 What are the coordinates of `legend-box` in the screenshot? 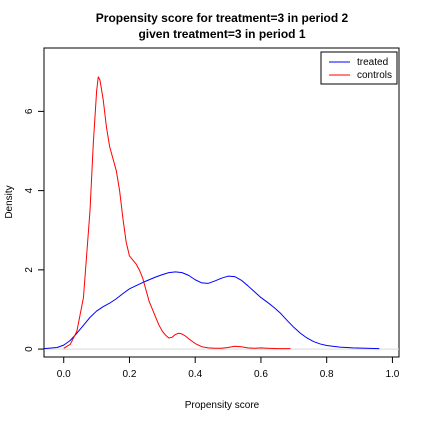 It's located at (359, 68).